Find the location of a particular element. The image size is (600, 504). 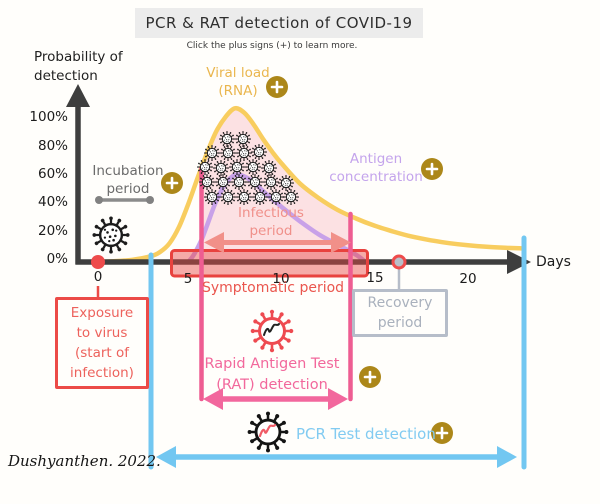

page-title: PCR & RAT detection of COVID-19 is located at coordinates (279, 23).